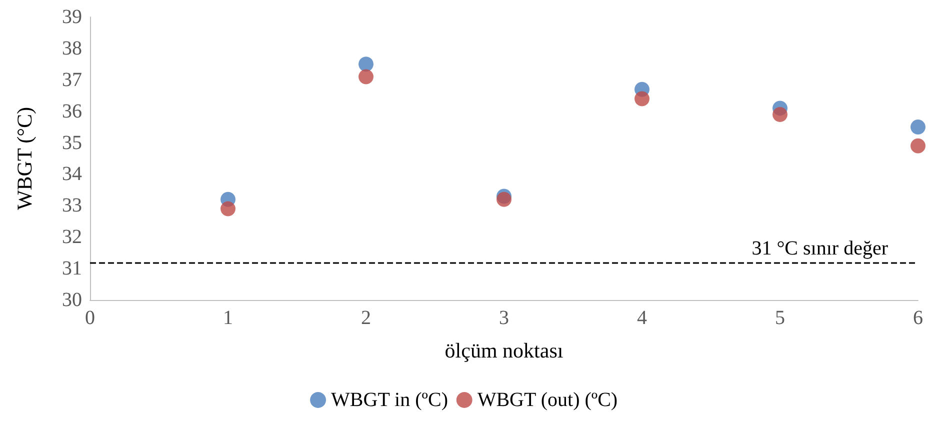 This screenshot has height=423, width=928. I want to click on y-tick-label: 34, so click(72, 174).